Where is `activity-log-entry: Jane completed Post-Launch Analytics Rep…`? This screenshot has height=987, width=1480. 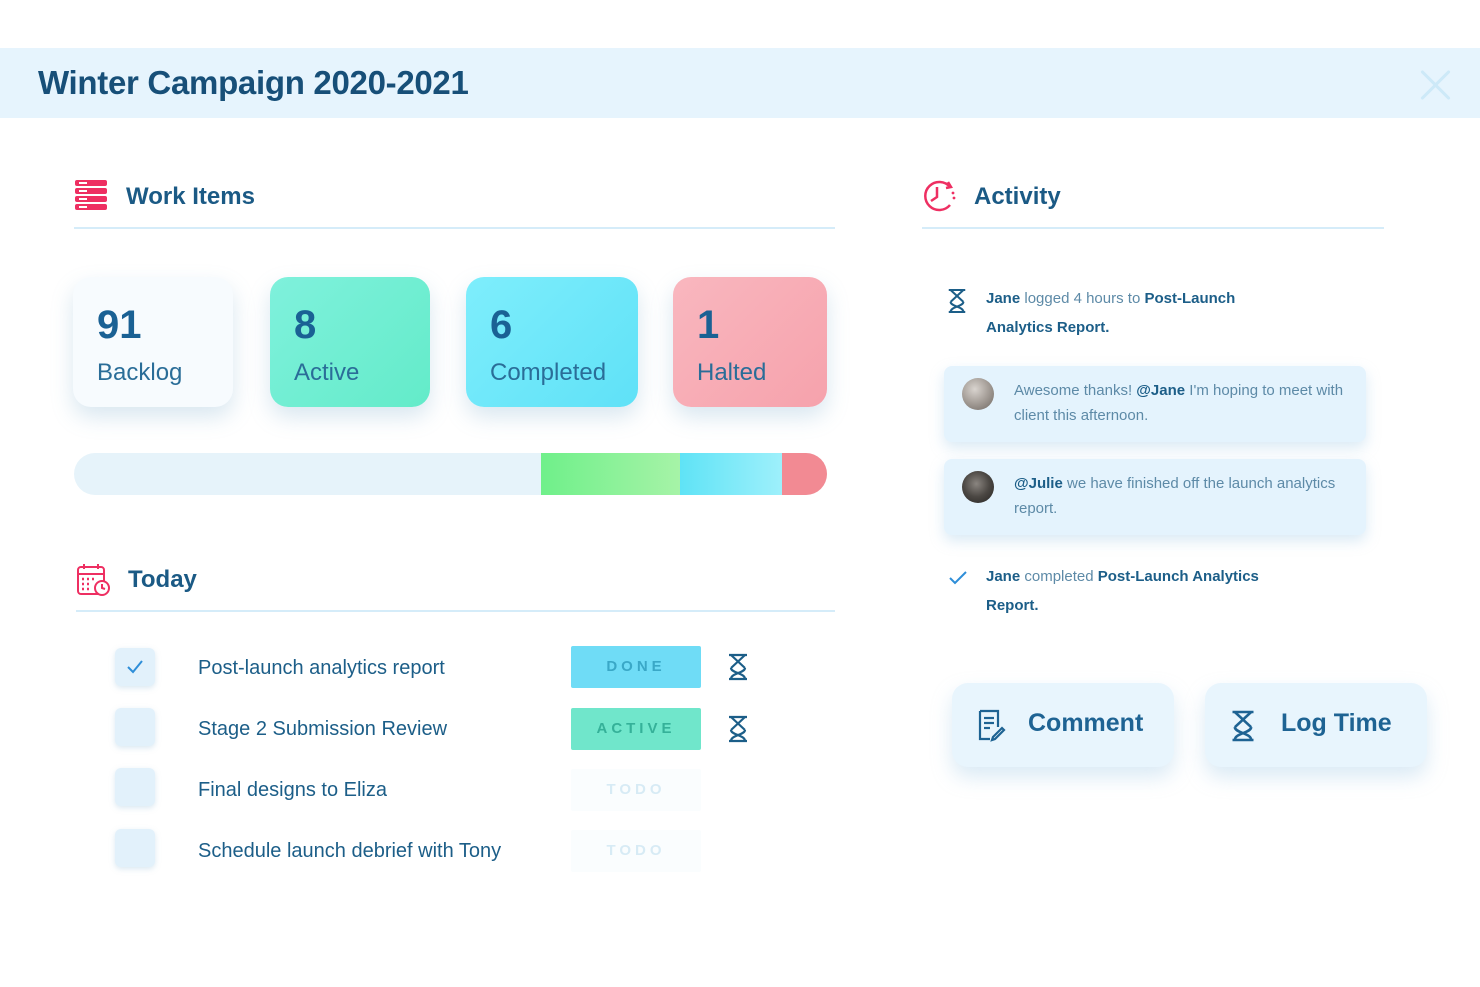
activity-log-entry: Jane completed Post-Launch Analytics Rep… is located at coordinates (1146, 591).